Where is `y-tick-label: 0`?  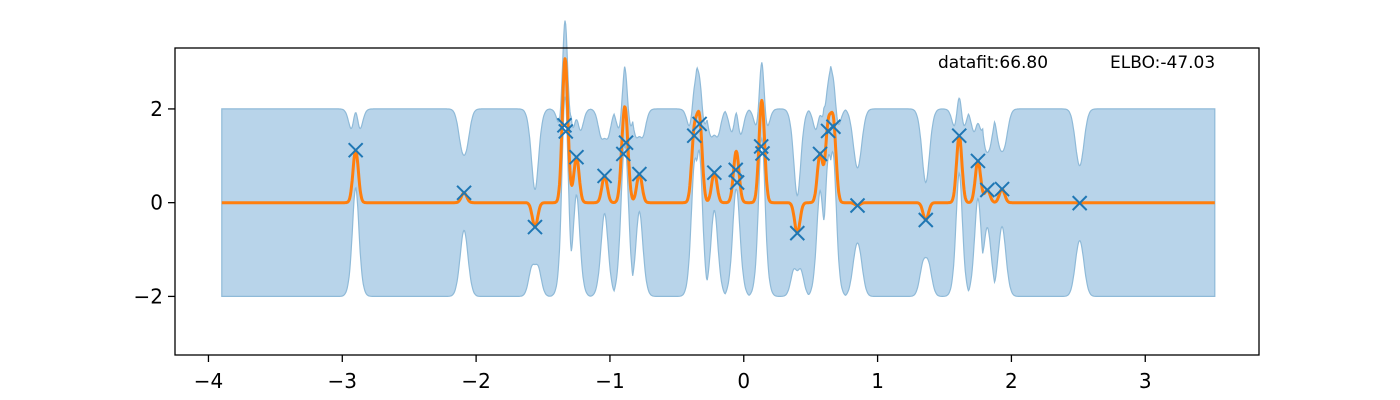 y-tick-label: 0 is located at coordinates (156, 203).